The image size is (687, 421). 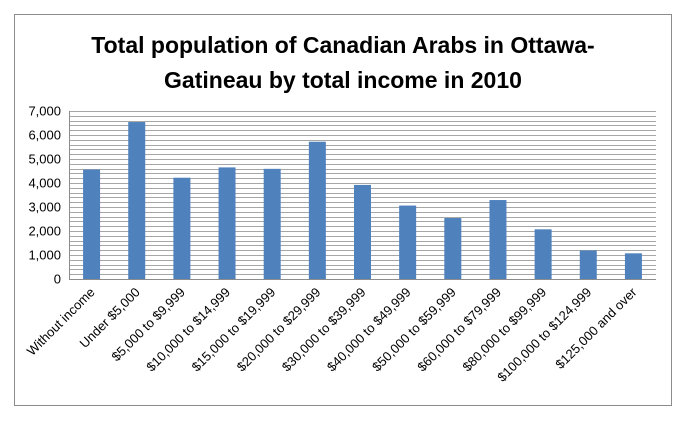 I want to click on x-tick-label: $30,000 to $39,999, so click(x=324, y=330).